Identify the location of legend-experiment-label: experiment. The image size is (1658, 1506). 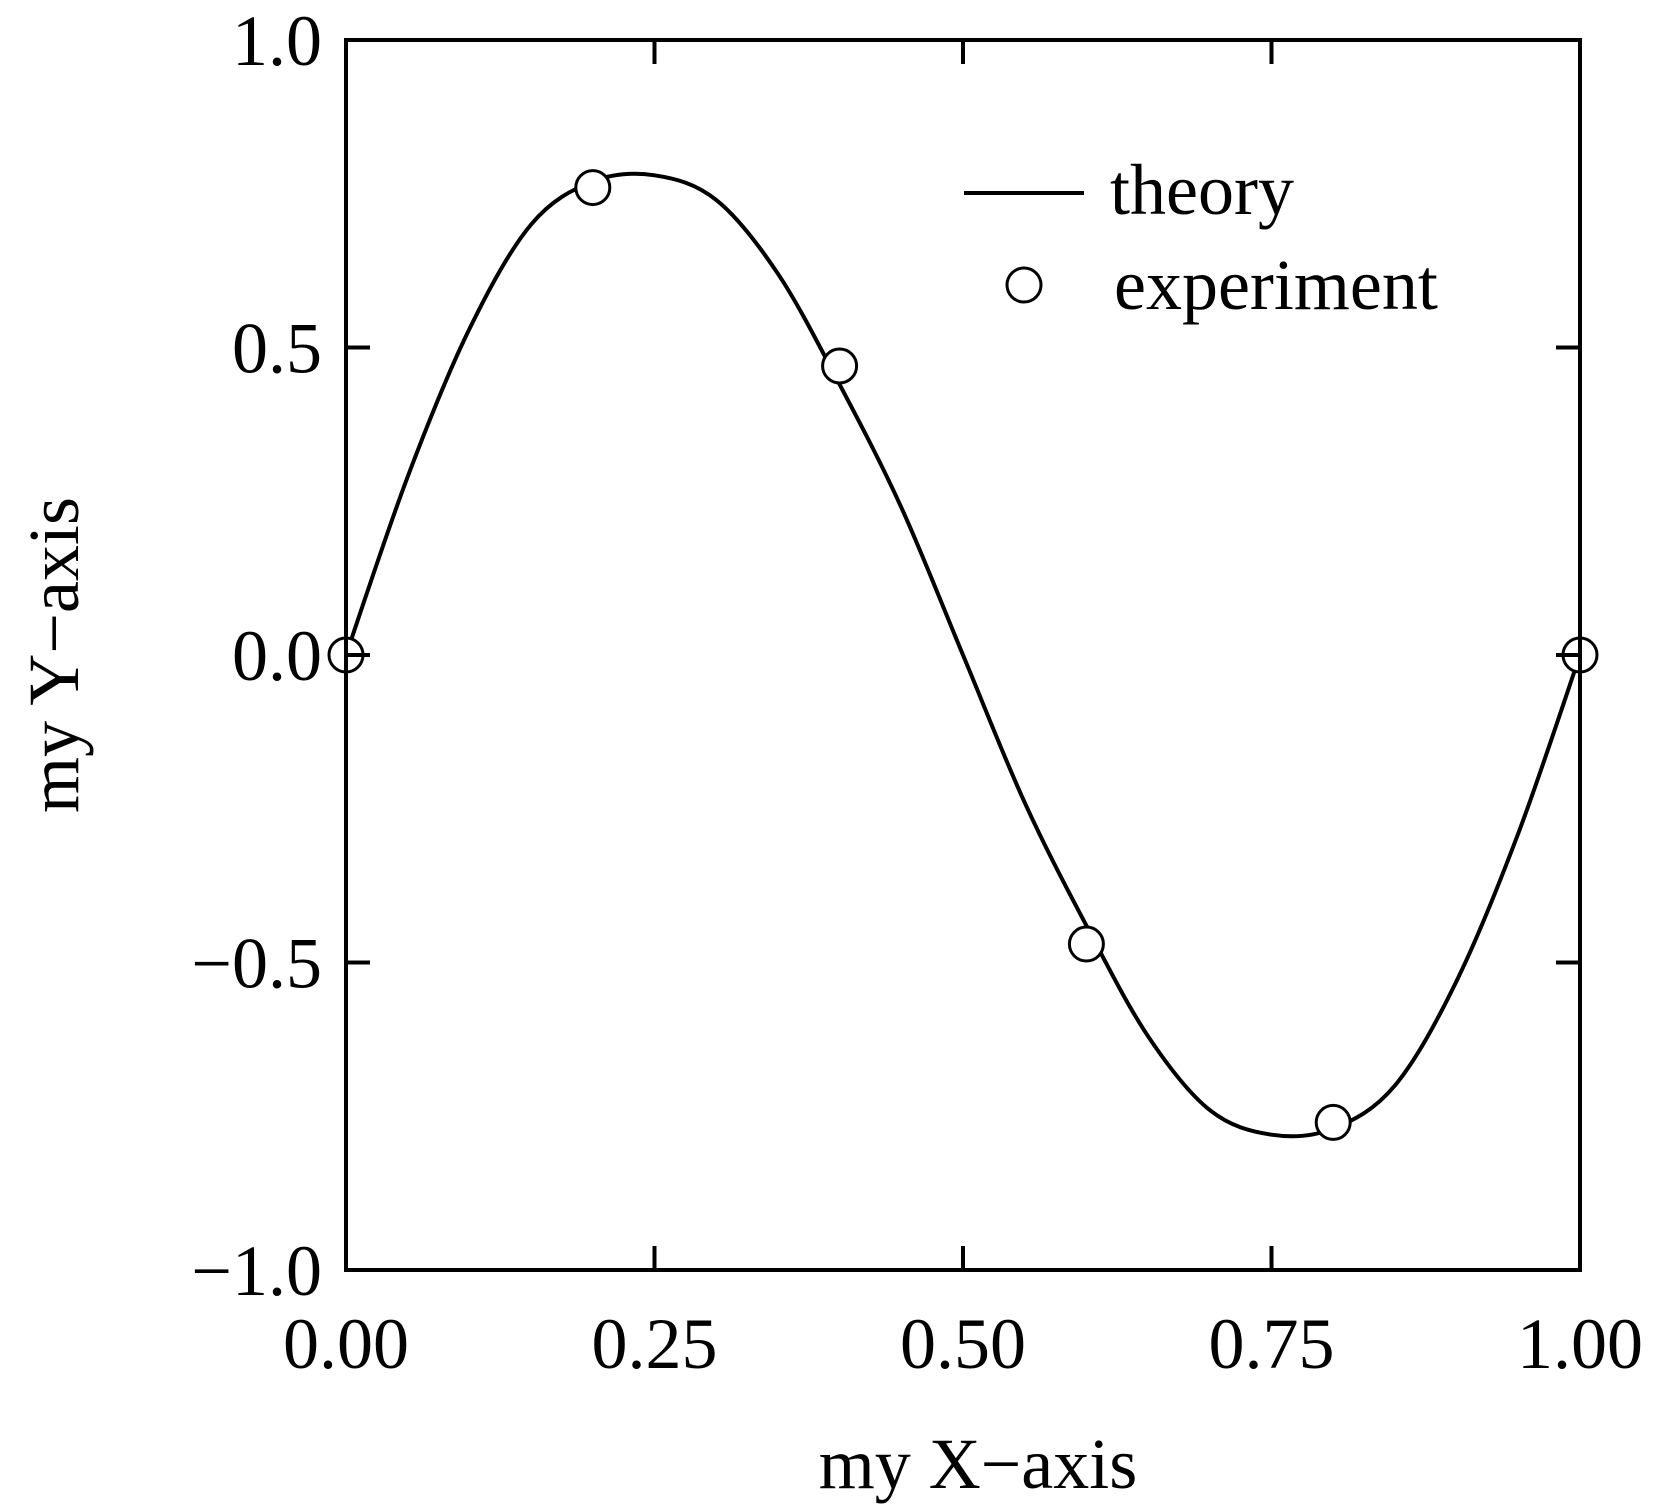
(1276, 285).